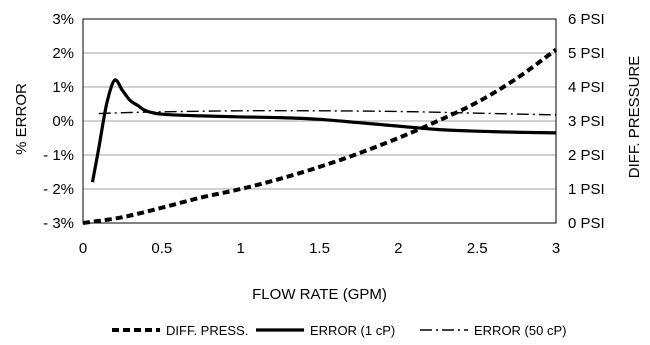 Image resolution: width=650 pixels, height=345 pixels. What do you see at coordinates (63, 121) in the screenshot?
I see `y-left-tick-label: 0%` at bounding box center [63, 121].